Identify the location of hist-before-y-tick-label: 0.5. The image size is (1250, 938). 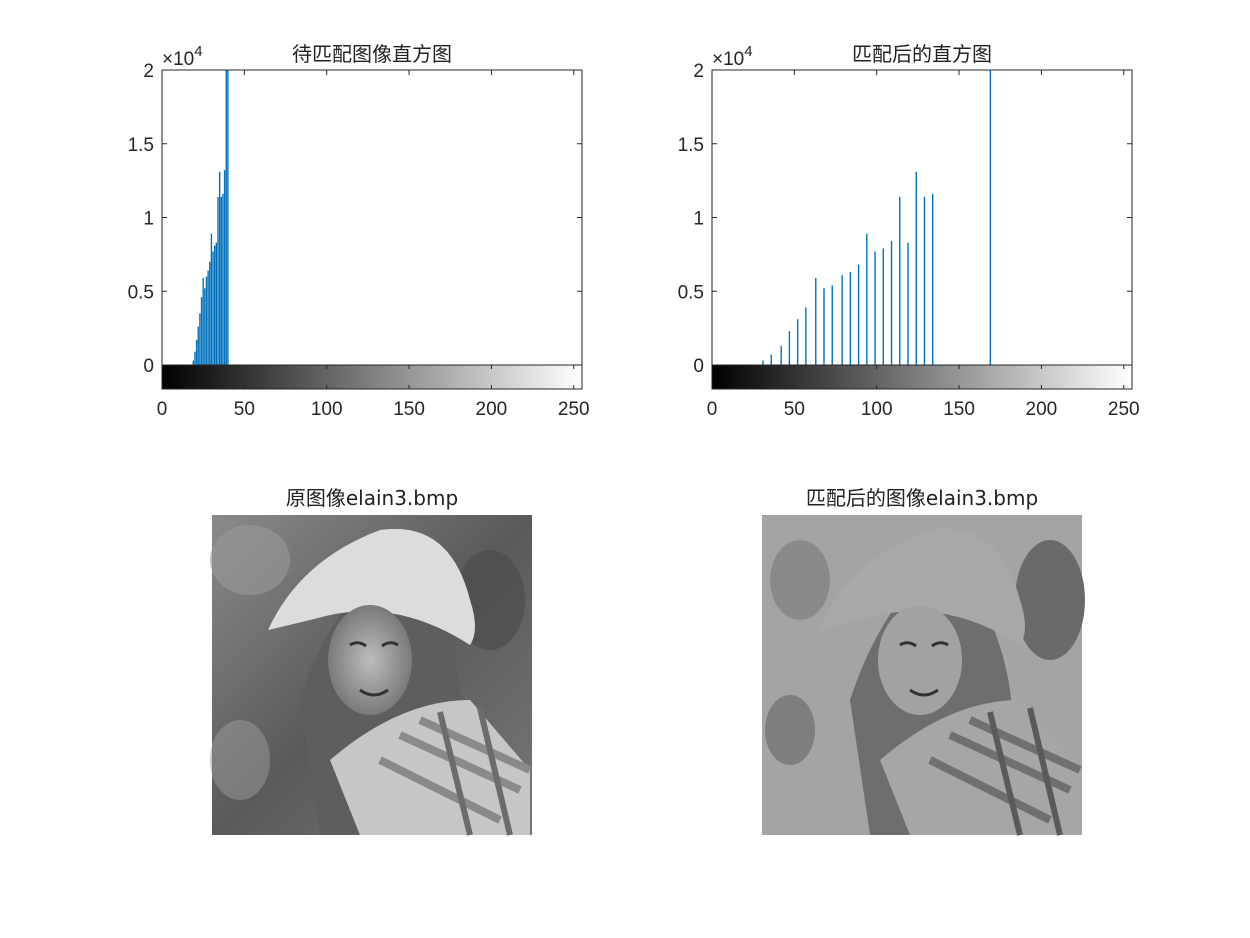
(141, 292).